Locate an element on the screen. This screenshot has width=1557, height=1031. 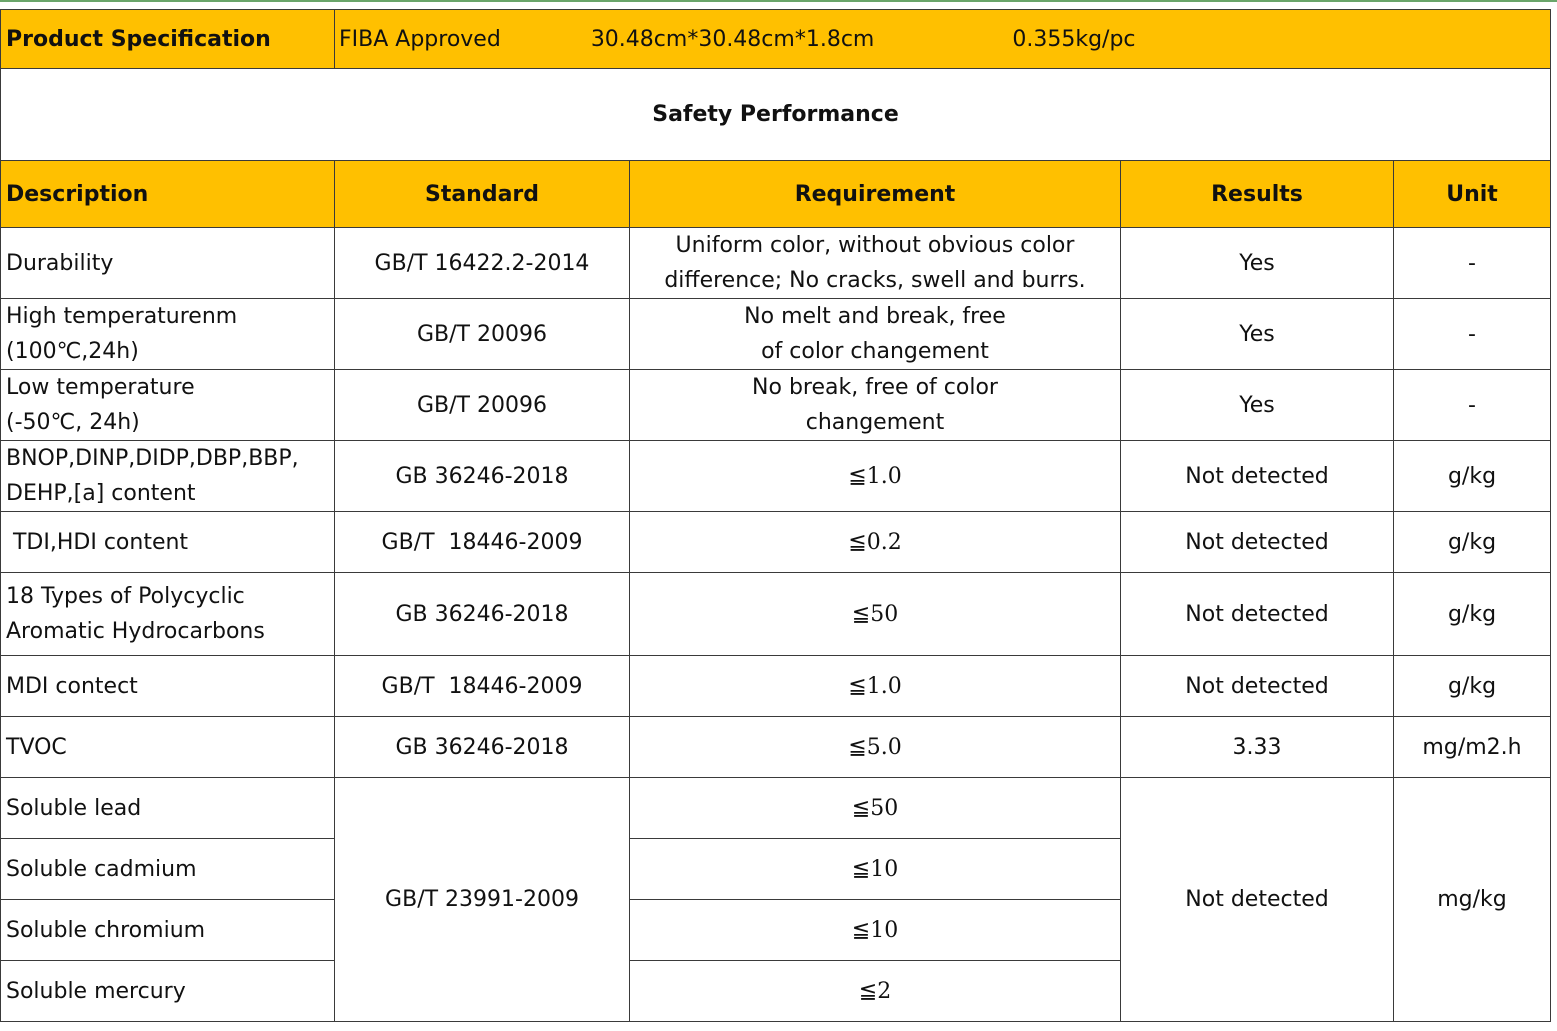
requirement-cell: No break, free of color changement is located at coordinates (875, 405).